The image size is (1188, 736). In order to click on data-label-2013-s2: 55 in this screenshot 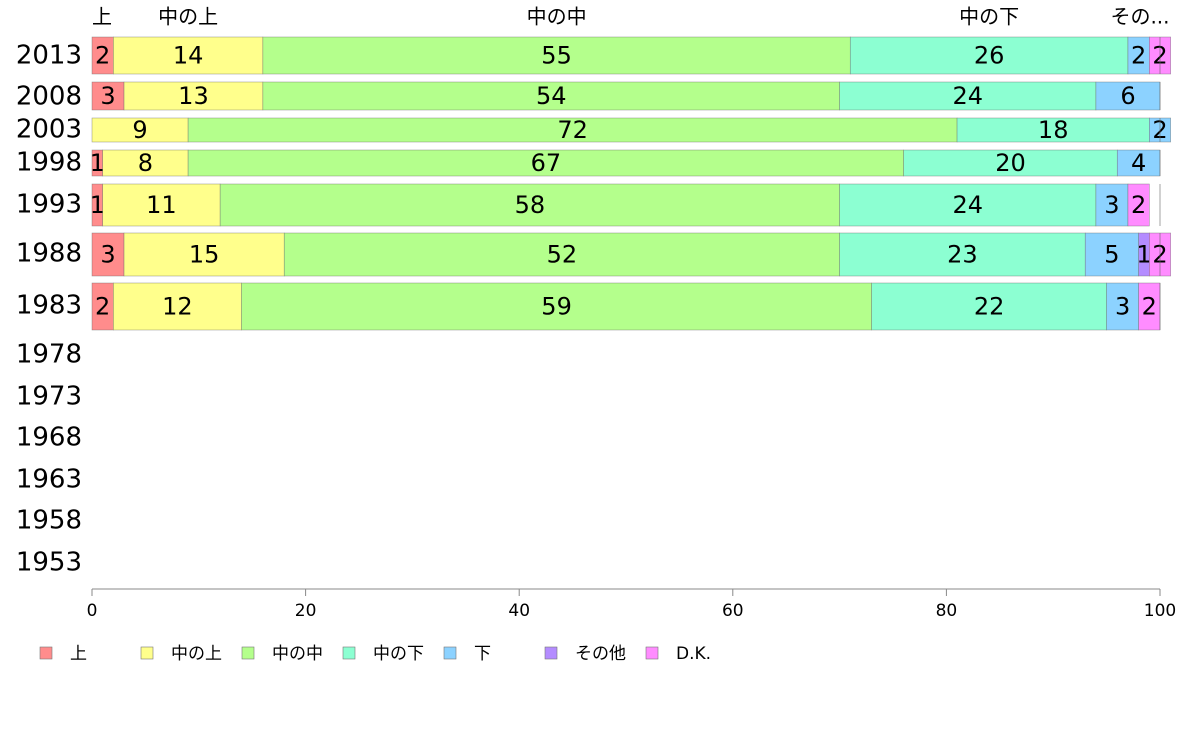, I will do `click(556, 56)`.